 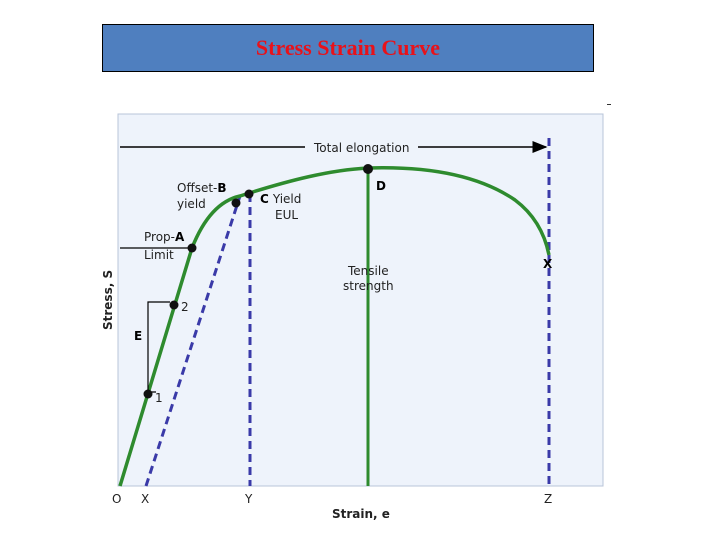 What do you see at coordinates (287, 199) in the screenshot?
I see `yield-word: Yield` at bounding box center [287, 199].